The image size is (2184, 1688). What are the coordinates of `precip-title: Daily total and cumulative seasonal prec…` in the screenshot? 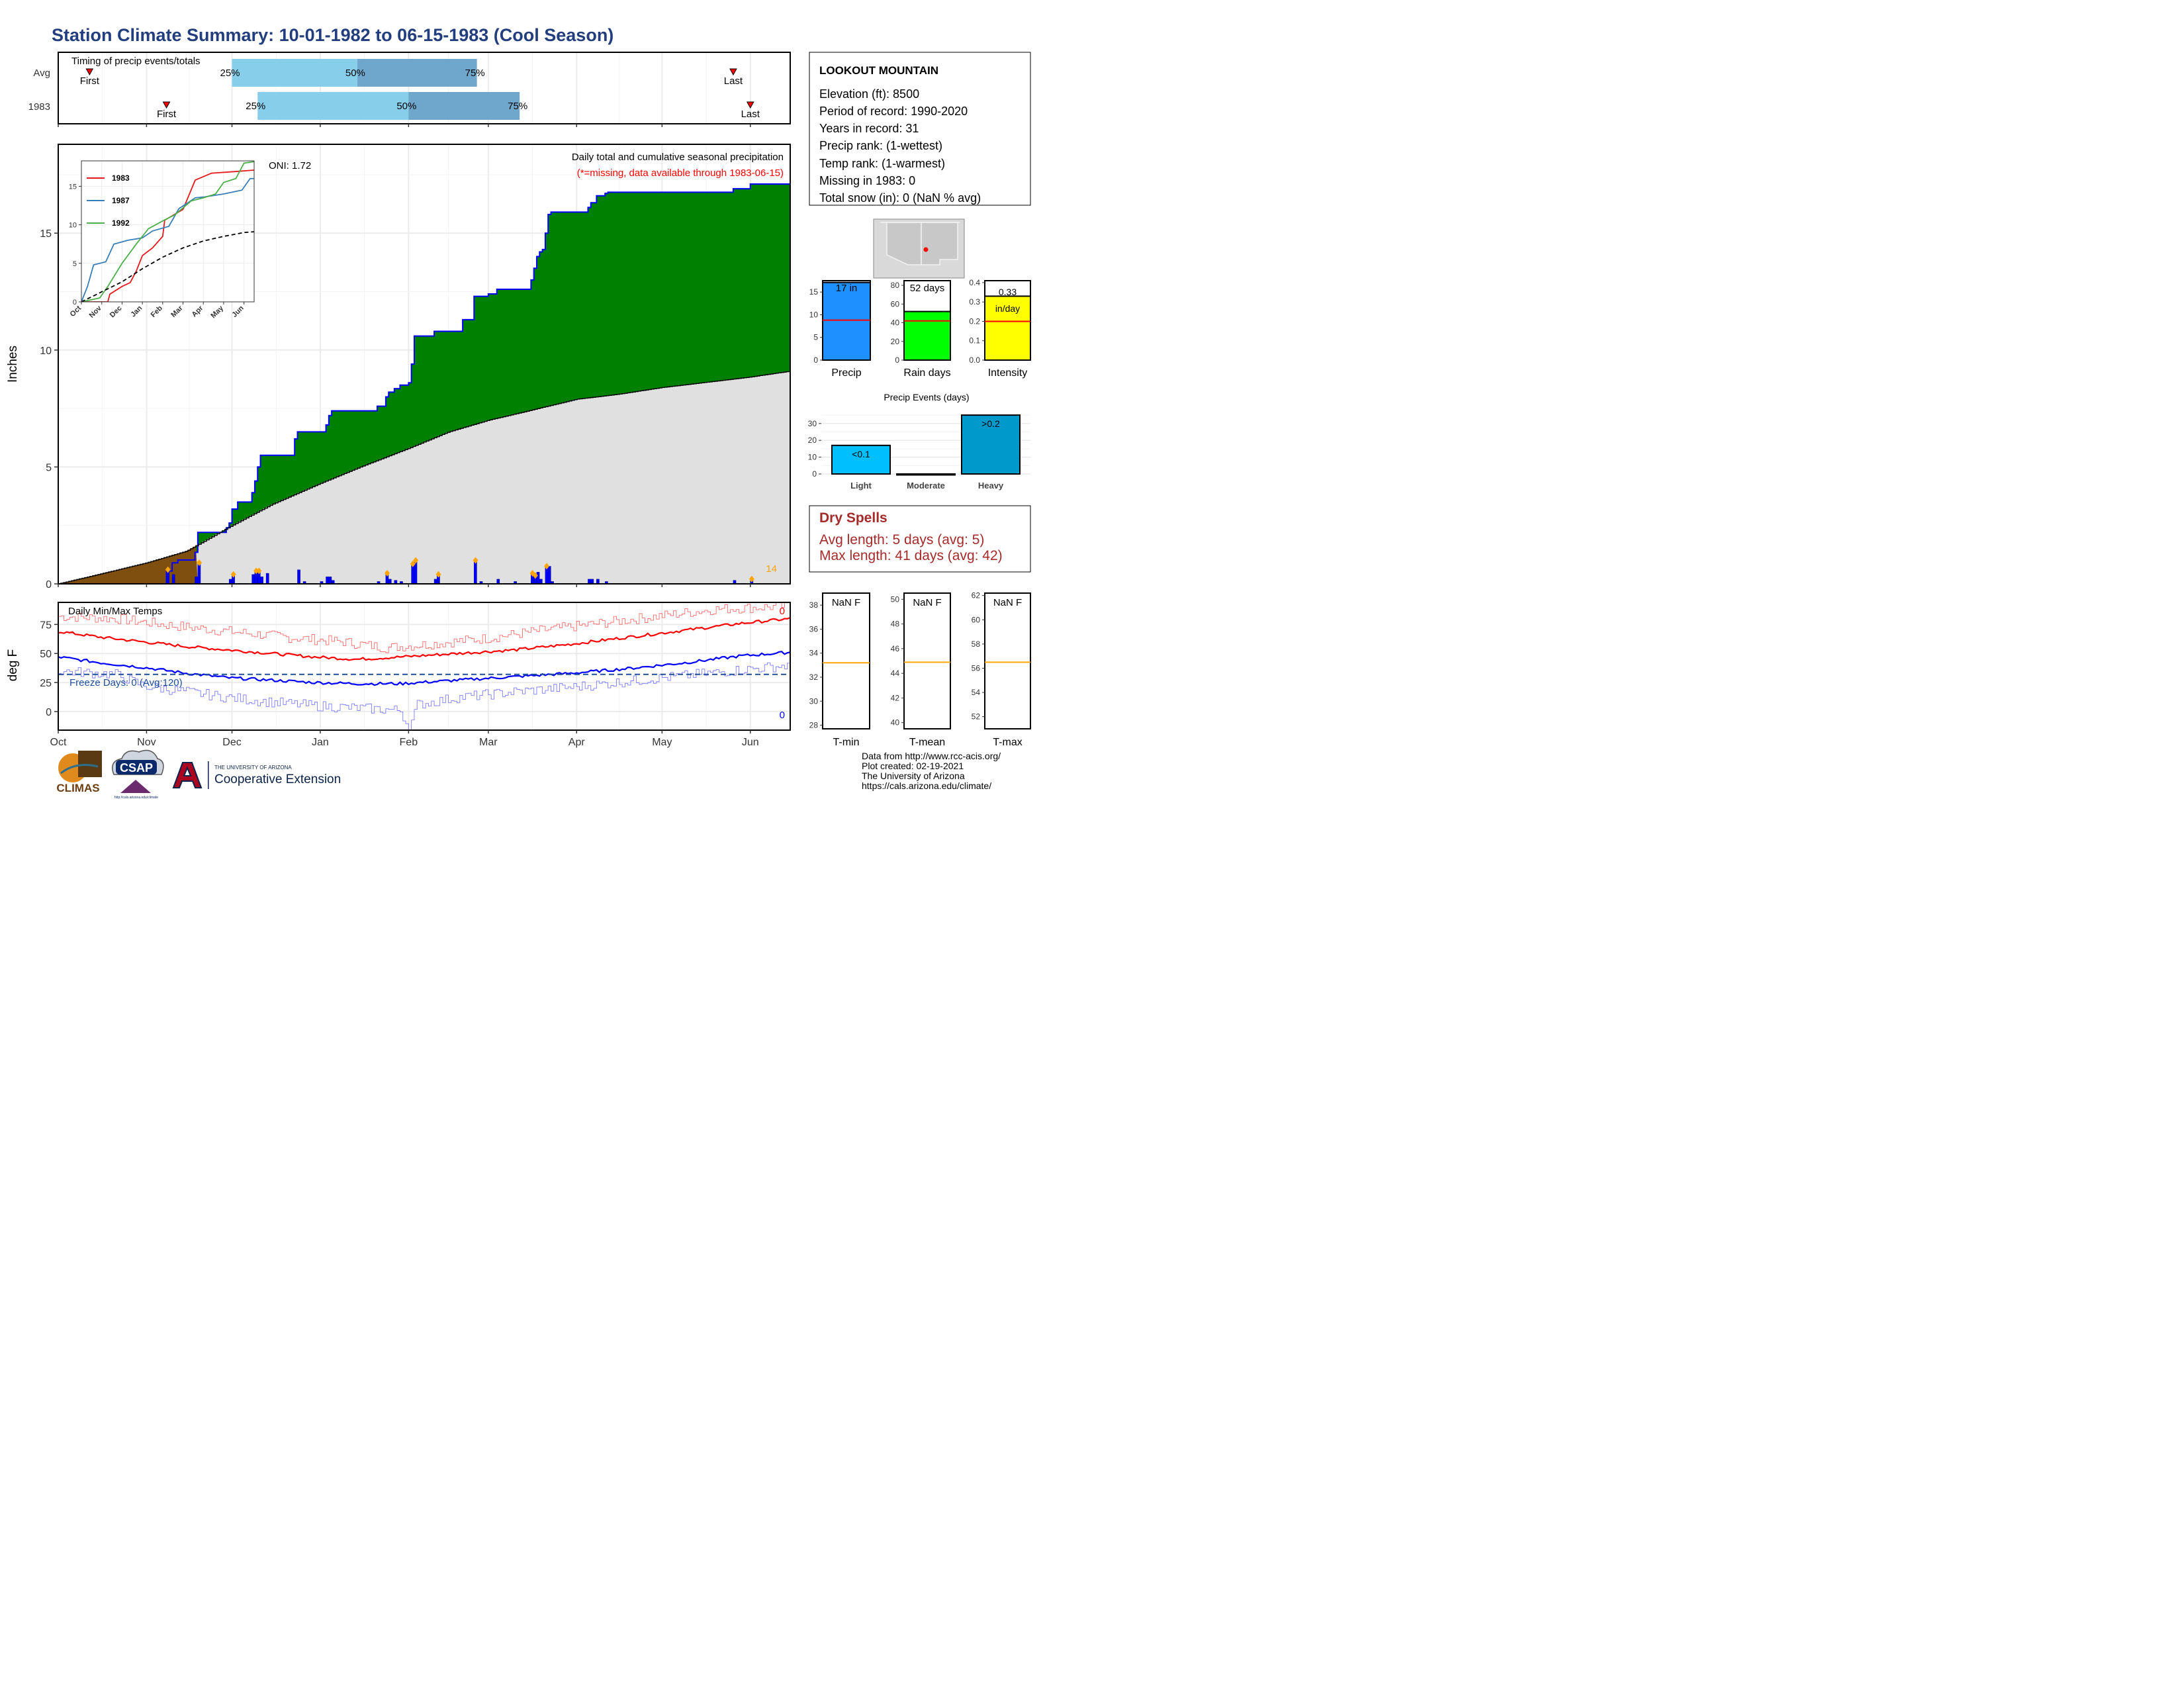 It's located at (678, 157).